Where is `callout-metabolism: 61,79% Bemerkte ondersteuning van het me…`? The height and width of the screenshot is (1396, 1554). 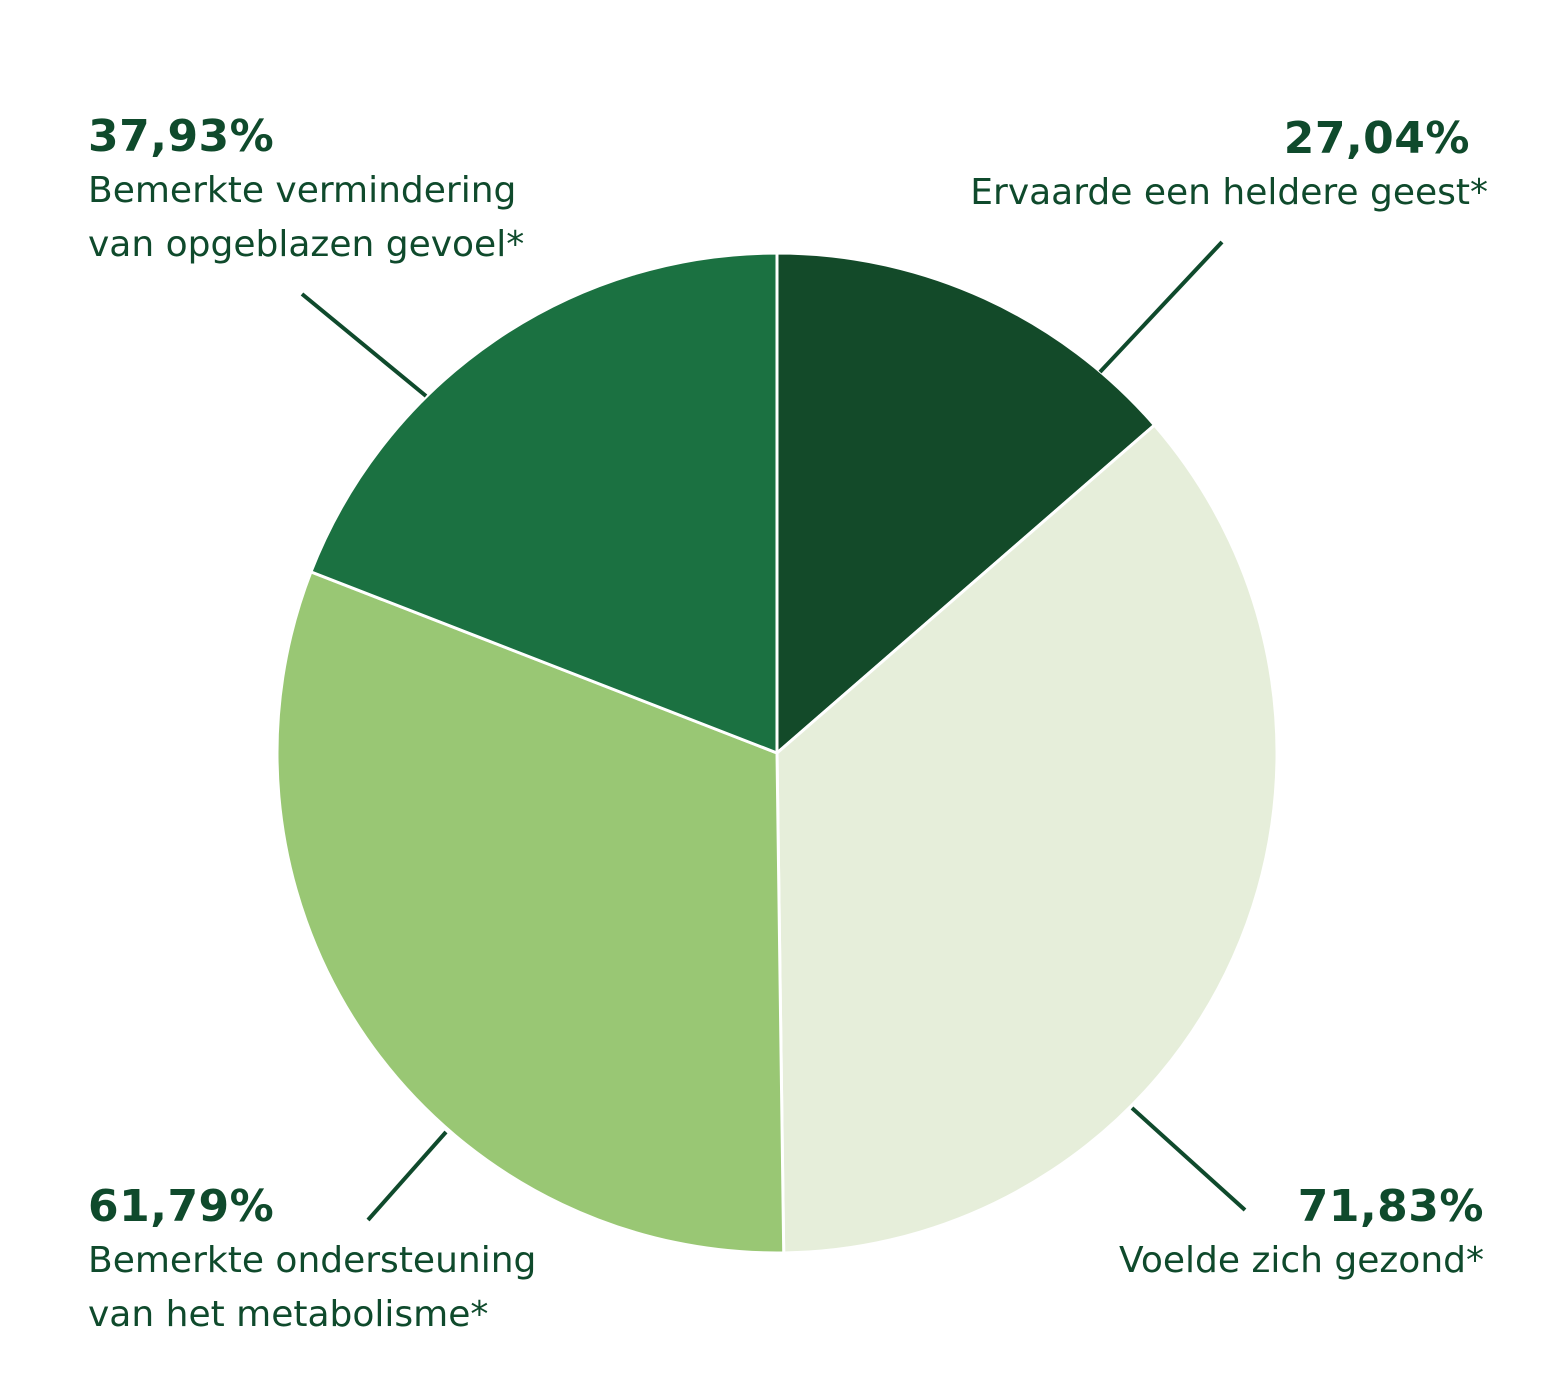
callout-metabolism: 61,79% Bemerkte ondersteuning van het me… is located at coordinates (312, 1261).